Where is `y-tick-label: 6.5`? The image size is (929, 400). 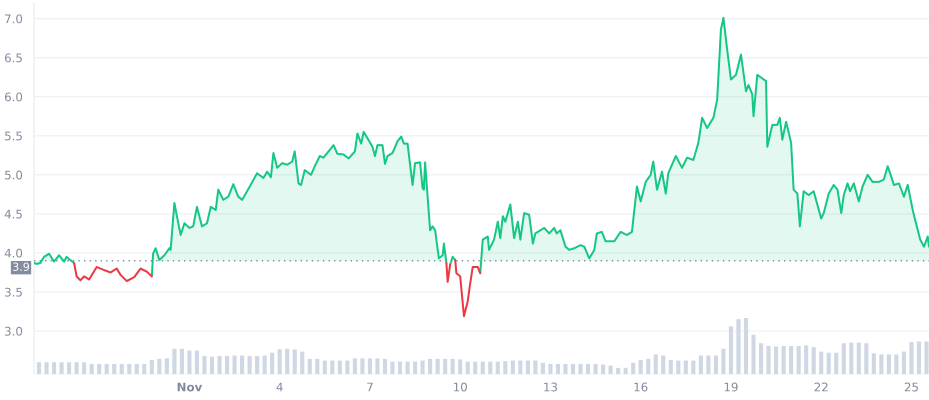
y-tick-label: 6.5 is located at coordinates (13, 57).